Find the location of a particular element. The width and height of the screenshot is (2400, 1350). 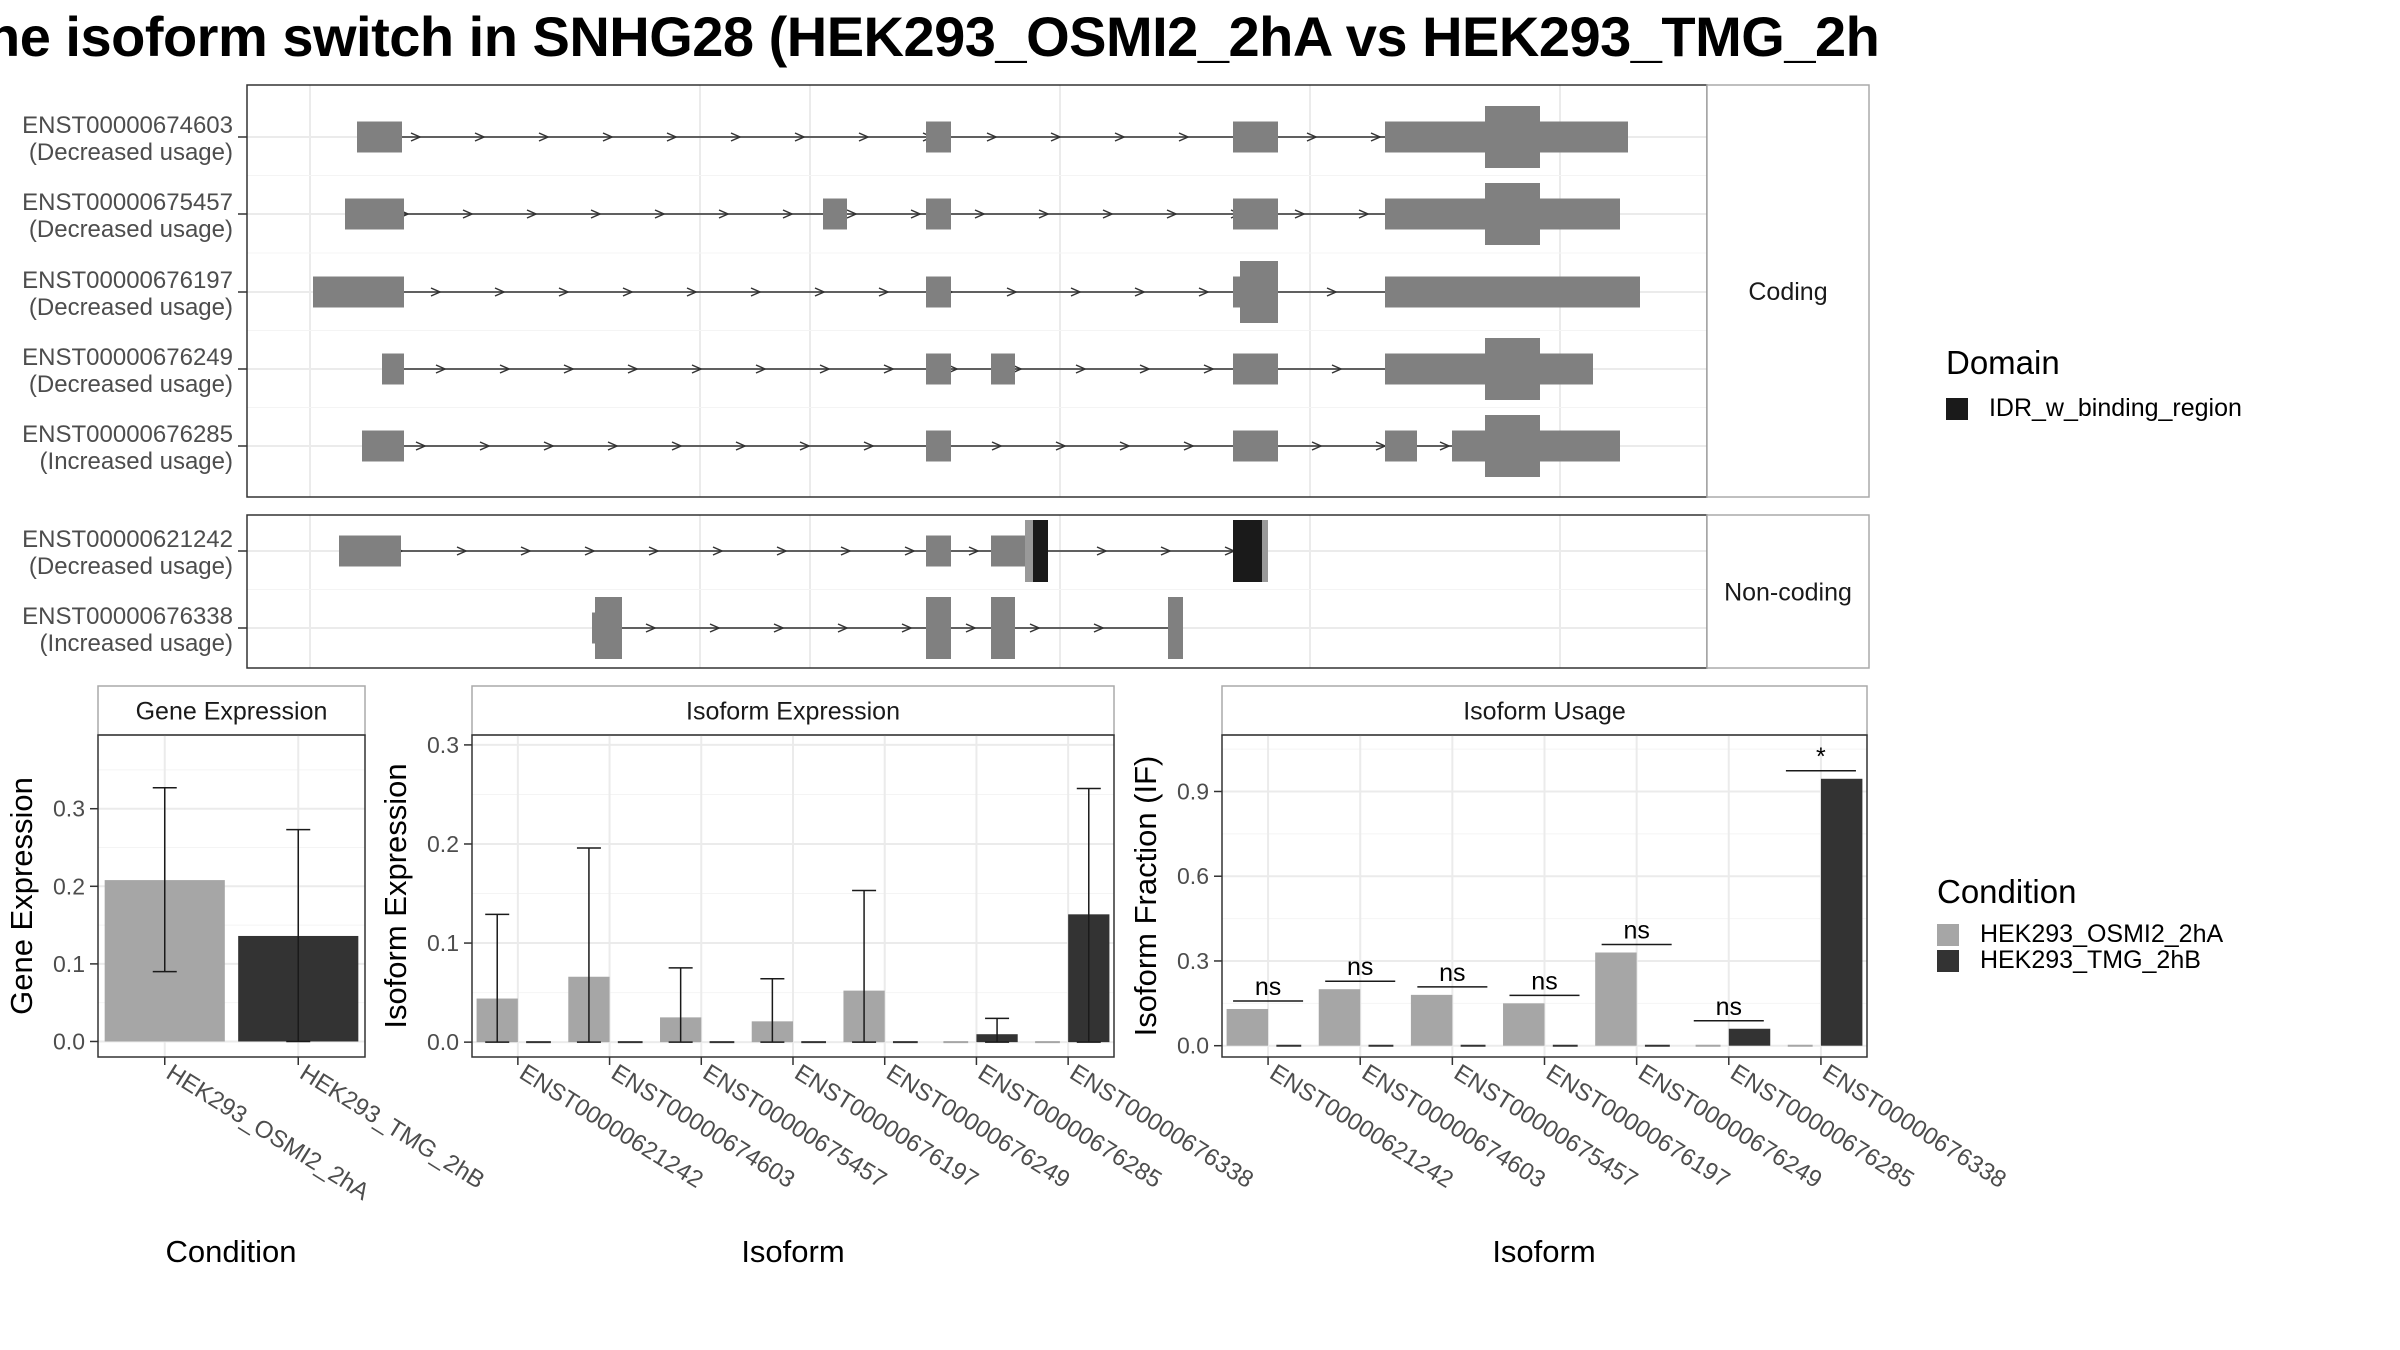

tx-674603-exon is located at coordinates (379, 137).